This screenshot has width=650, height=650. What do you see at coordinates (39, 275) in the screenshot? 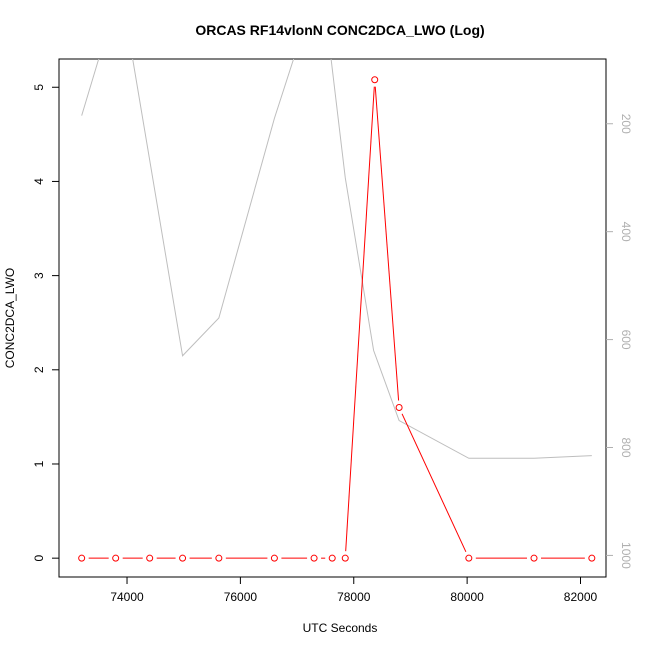
I see `y-tick-label-3: 3` at bounding box center [39, 275].